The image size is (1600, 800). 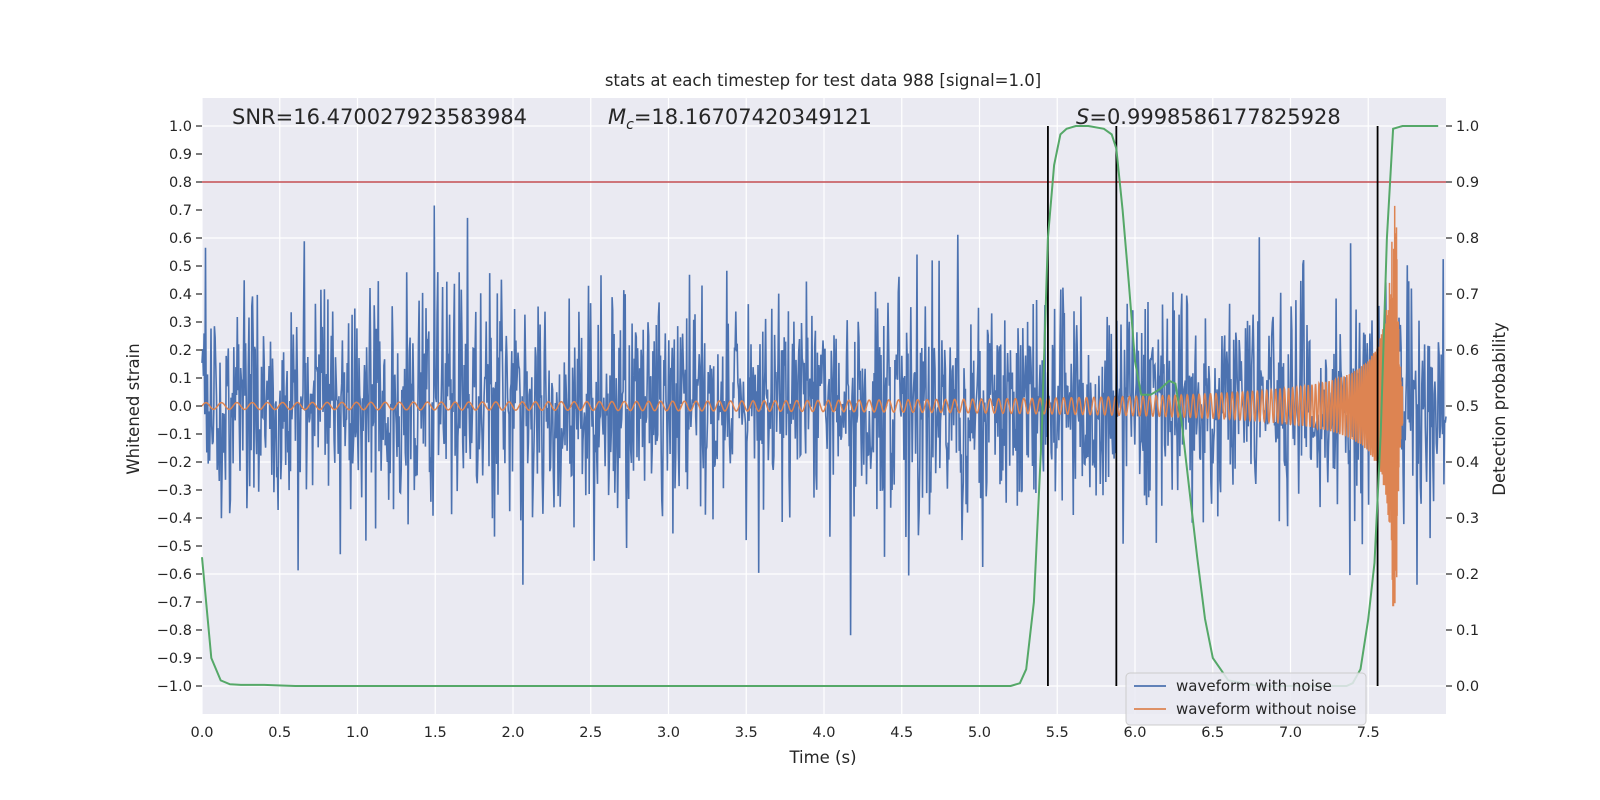 I want to click on x-tick-label: 5.0, so click(x=979, y=733).